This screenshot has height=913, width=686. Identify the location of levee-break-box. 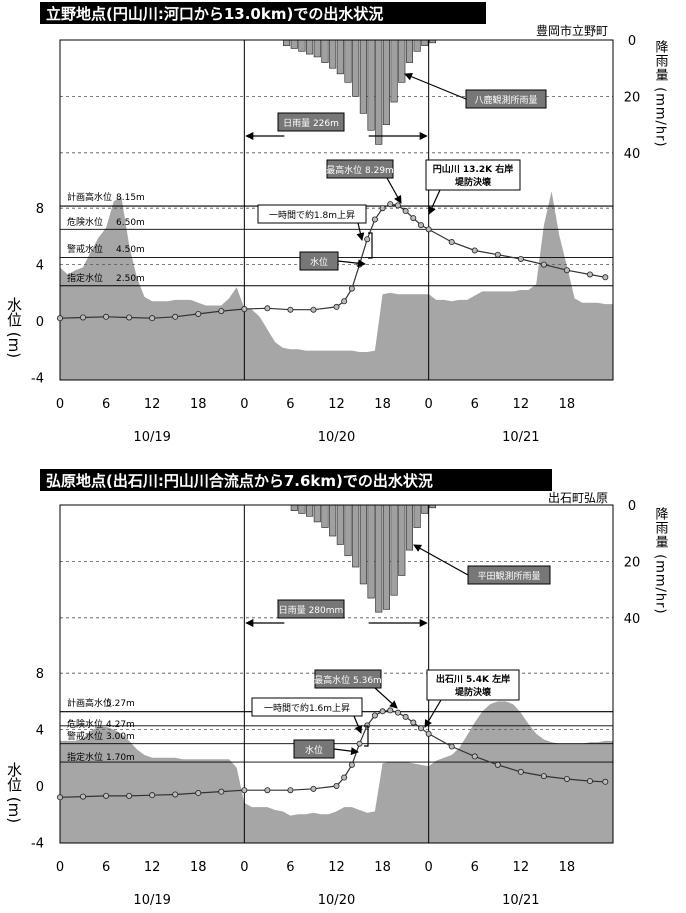
(473, 175).